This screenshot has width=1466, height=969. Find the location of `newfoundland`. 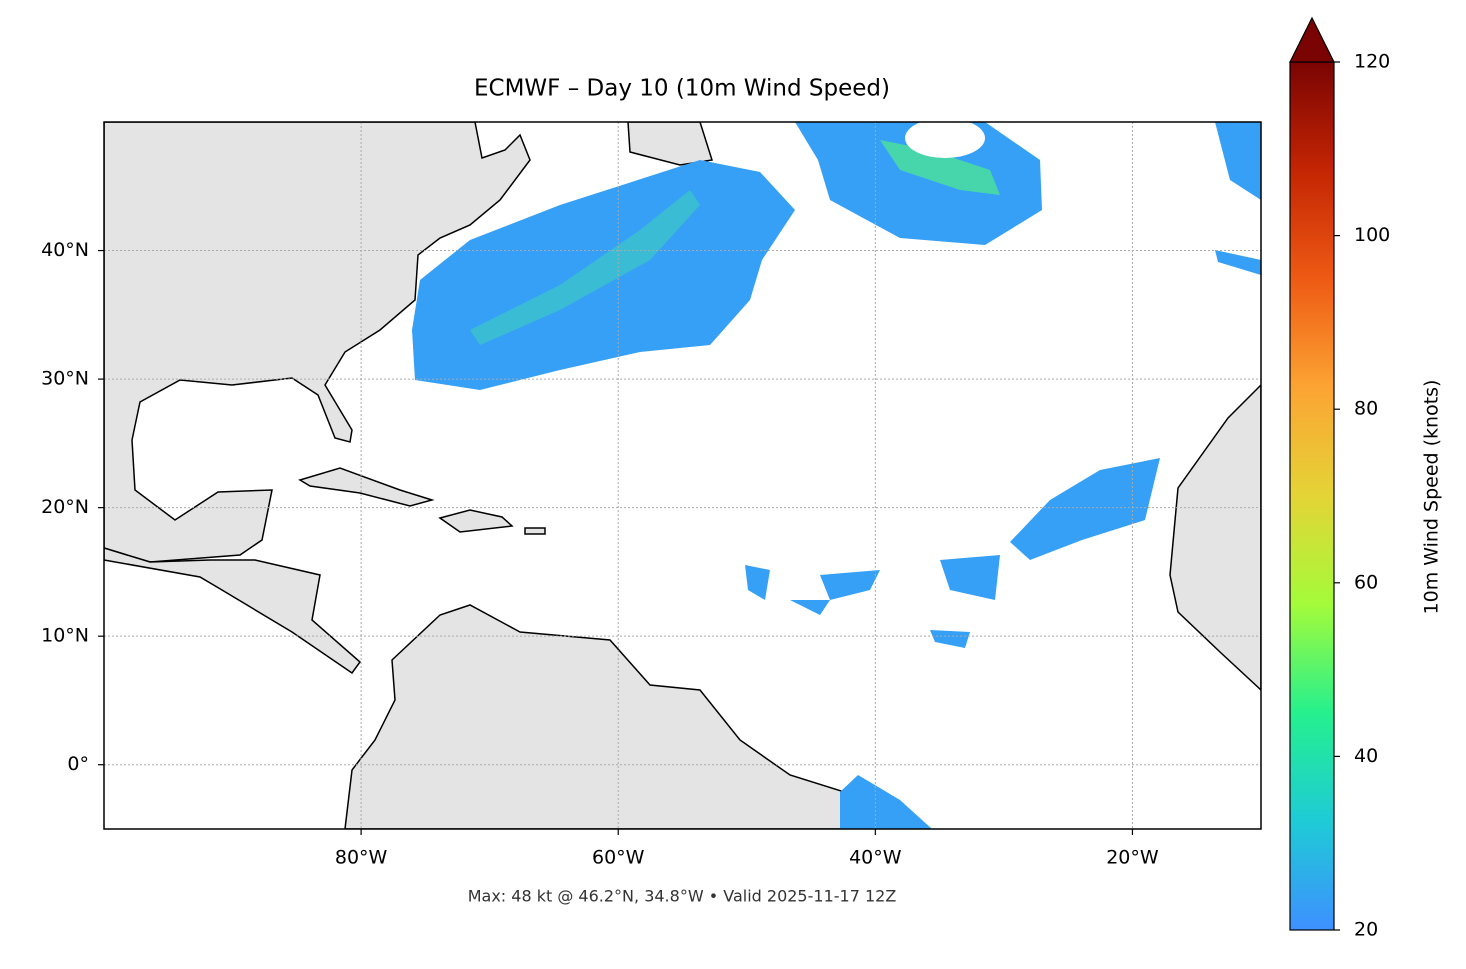

newfoundland is located at coordinates (670, 144).